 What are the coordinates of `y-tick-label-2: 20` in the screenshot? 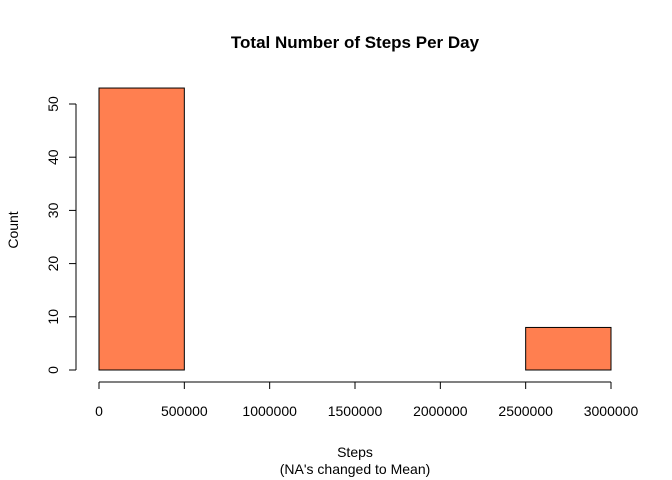 It's located at (53, 264).